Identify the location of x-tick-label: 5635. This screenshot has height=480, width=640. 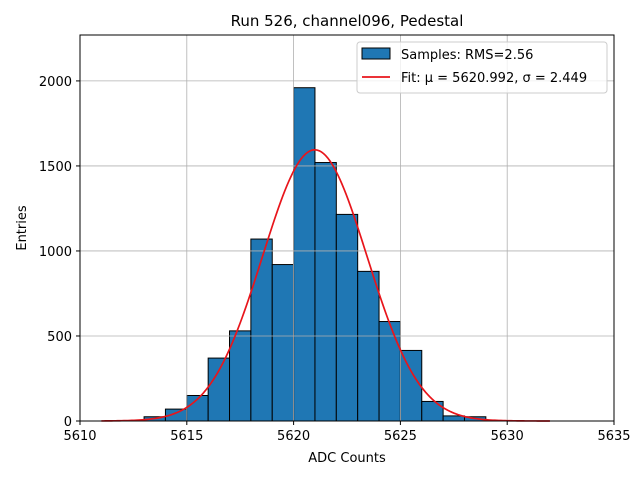
(613, 436).